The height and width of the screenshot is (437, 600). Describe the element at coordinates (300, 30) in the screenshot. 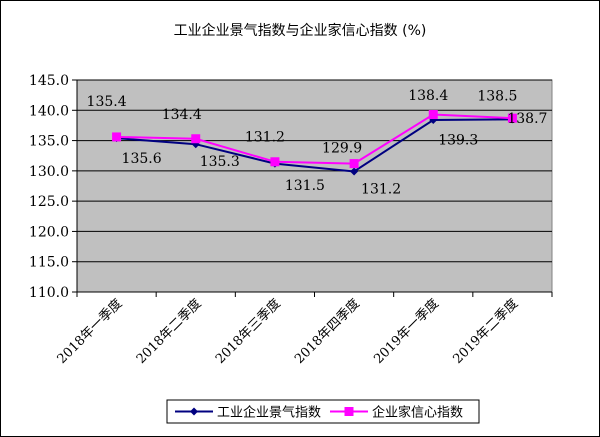

I see `chart-title: 工业企业景气指数与企业家信心指数 (%)` at that location.